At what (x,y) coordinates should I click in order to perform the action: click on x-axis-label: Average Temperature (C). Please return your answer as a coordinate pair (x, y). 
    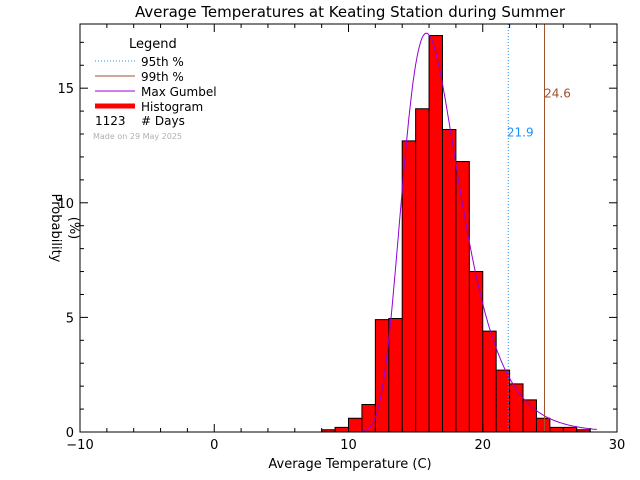
    Looking at the image, I should click on (349, 464).